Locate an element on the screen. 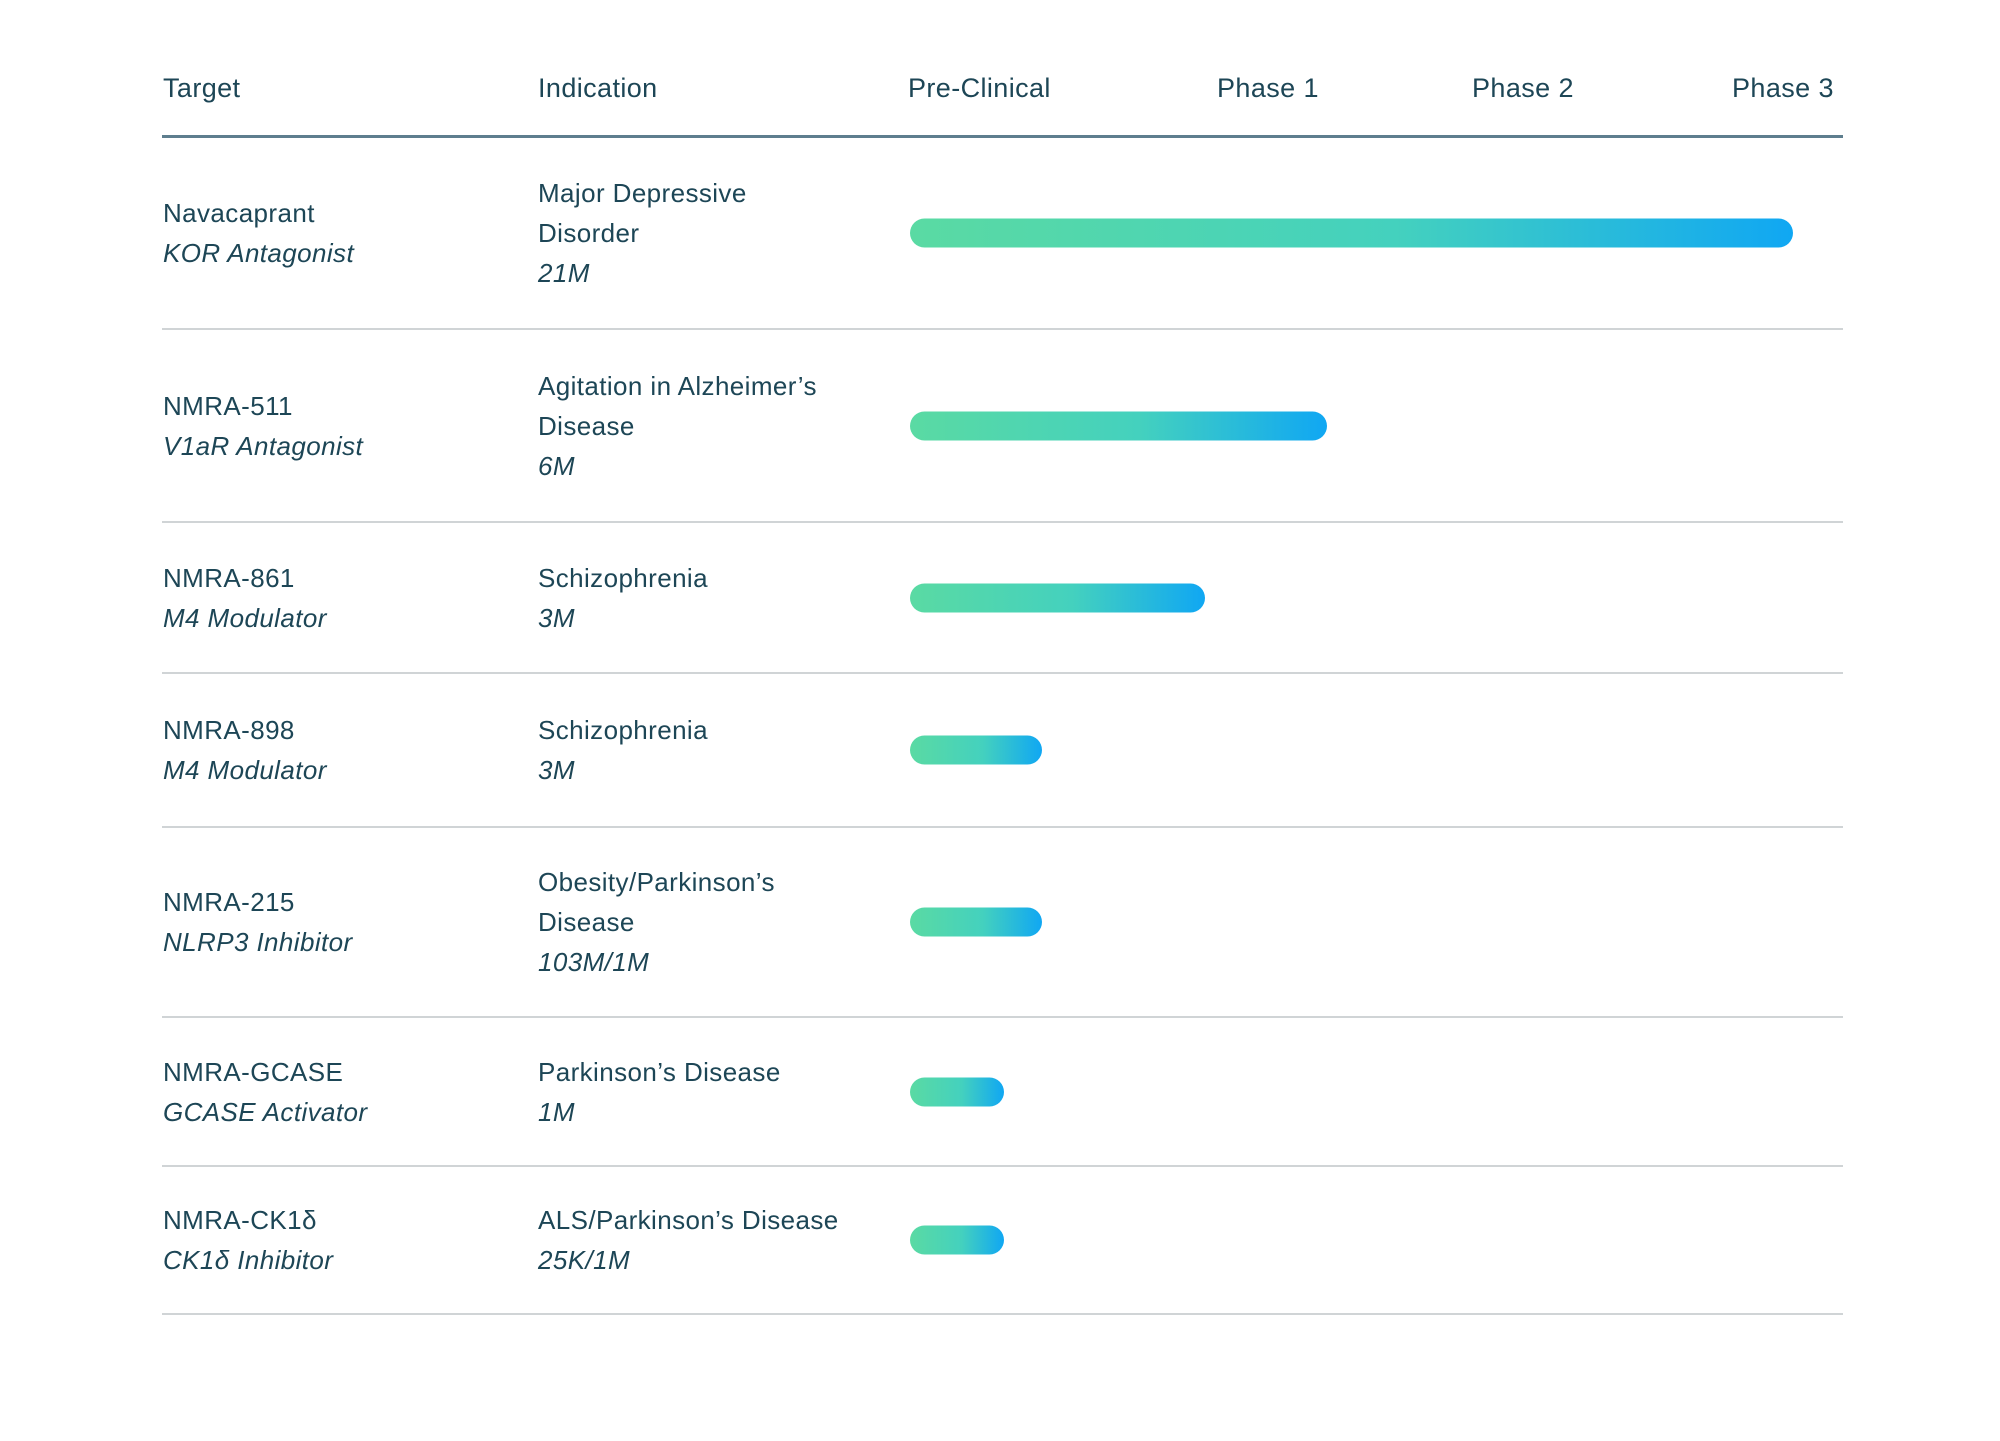 This screenshot has width=2000, height=1441. population-size: 6M is located at coordinates (556, 465).